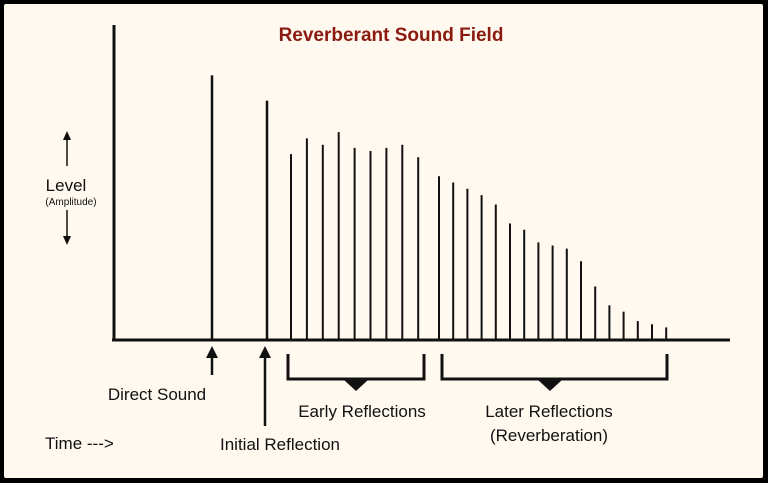 This screenshot has width=768, height=483. I want to click on initial-reflection-label: Initial Reflection, so click(280, 444).